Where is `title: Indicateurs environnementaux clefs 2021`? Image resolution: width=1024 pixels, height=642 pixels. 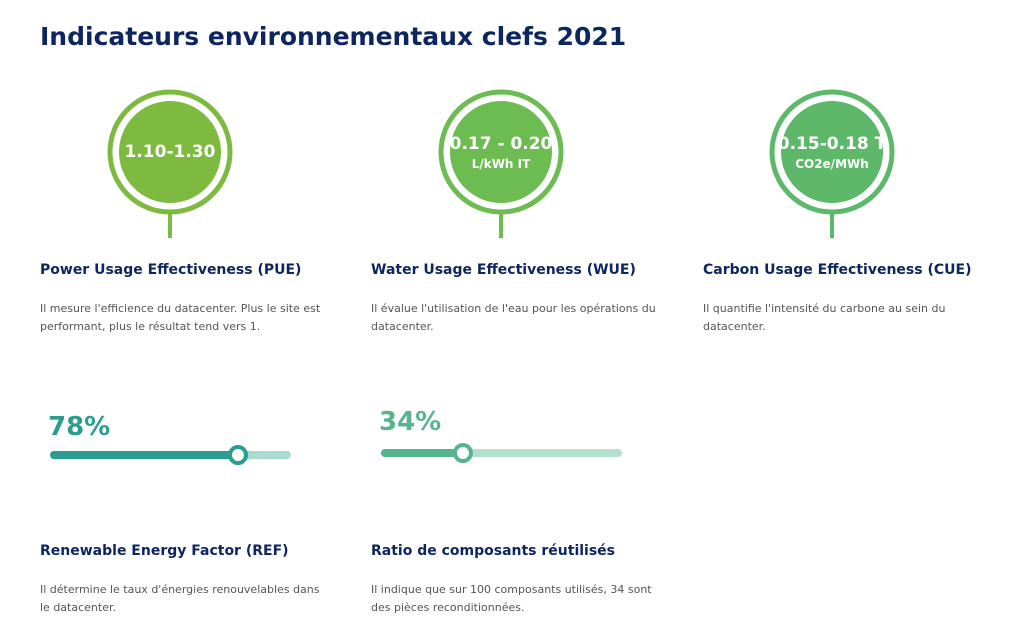 title: Indicateurs environnementaux clefs 2021 is located at coordinates (333, 36).